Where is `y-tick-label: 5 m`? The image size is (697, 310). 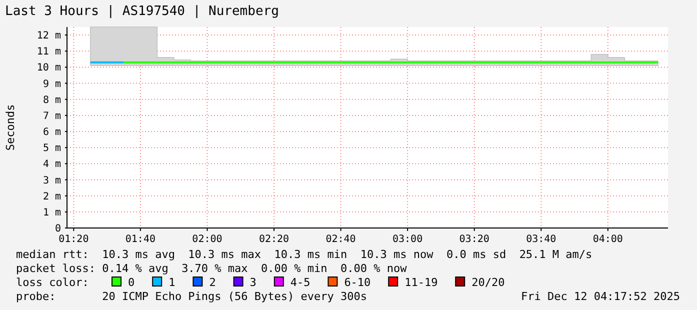
y-tick-label: 5 m is located at coordinates (51, 148).